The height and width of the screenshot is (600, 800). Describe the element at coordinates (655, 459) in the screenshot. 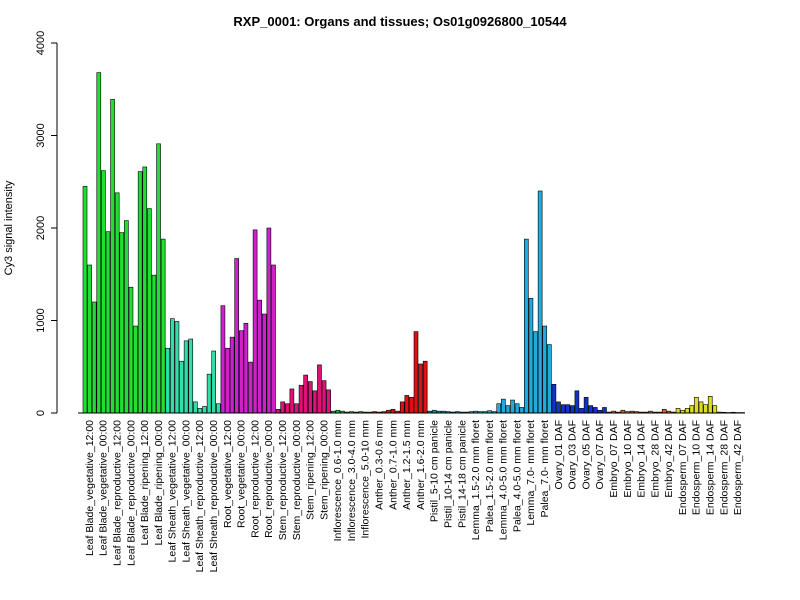

I see `x-category-label: Embryo_28 DAF` at that location.